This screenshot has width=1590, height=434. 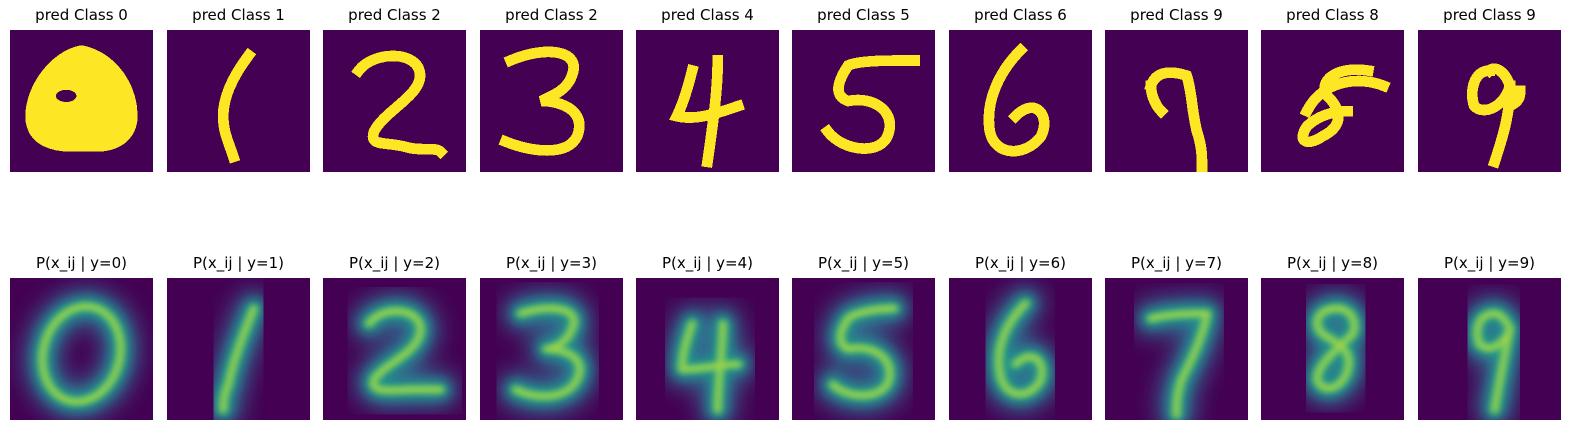 I want to click on prediction-title: pred Class 1, so click(x=238, y=15).